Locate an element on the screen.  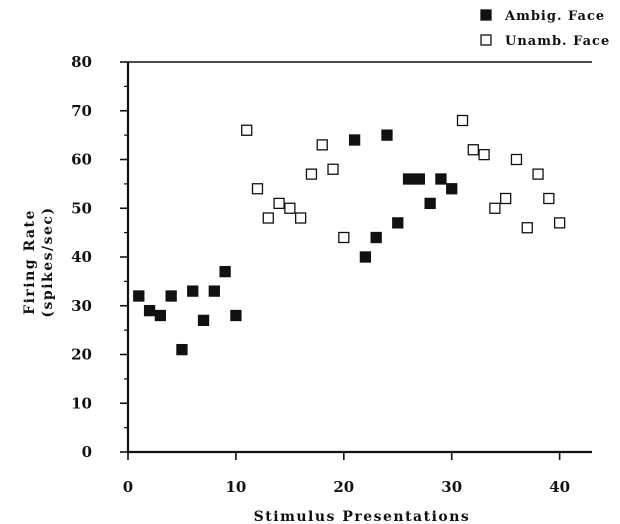
legend-marker-ambig-face is located at coordinates (486, 15).